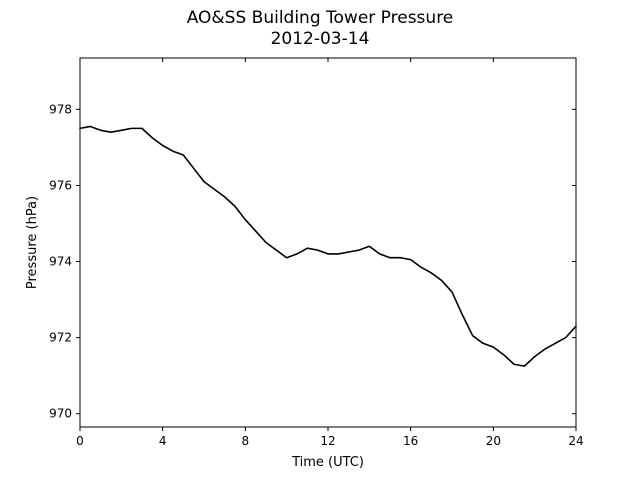 The width and height of the screenshot is (640, 480). Describe the element at coordinates (60, 338) in the screenshot. I see `y-tick-label: 972` at that location.